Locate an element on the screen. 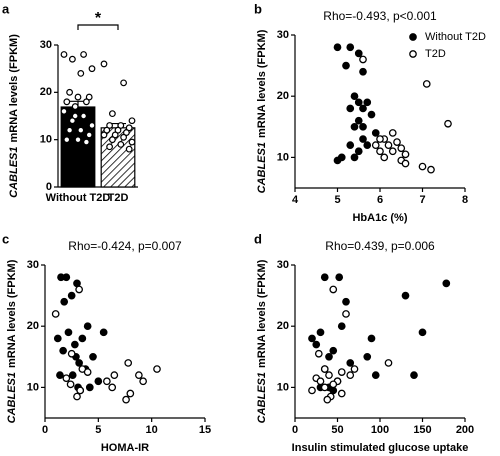 The width and height of the screenshot is (500, 456). y-axis-label-text: mRNA levels (FPKM) is located at coordinates (262, 83).